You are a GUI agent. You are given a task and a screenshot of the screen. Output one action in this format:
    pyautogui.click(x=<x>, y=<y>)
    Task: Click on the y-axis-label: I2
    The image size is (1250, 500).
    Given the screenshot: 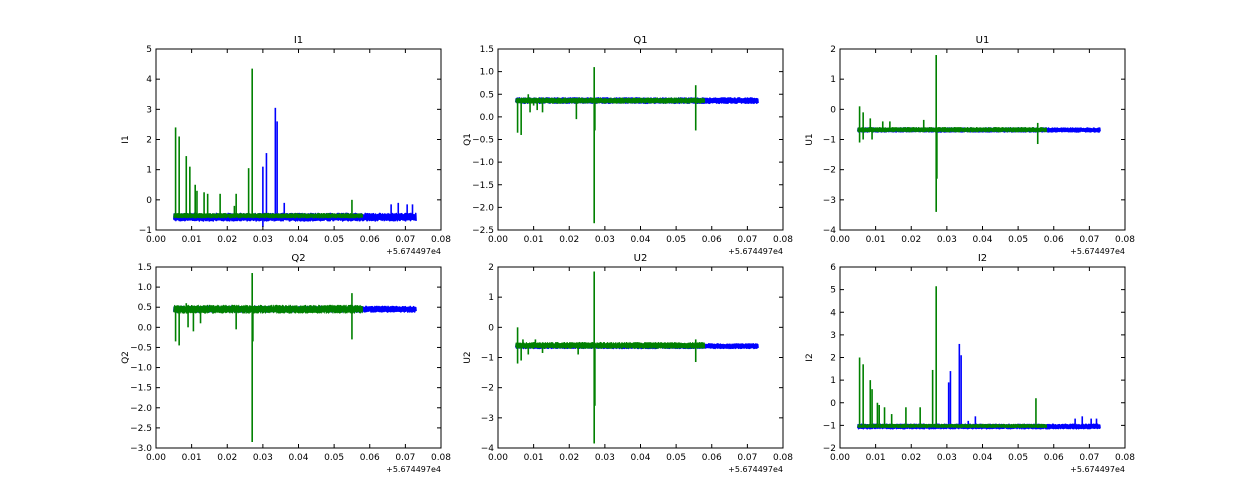 What is the action you would take?
    pyautogui.click(x=810, y=357)
    